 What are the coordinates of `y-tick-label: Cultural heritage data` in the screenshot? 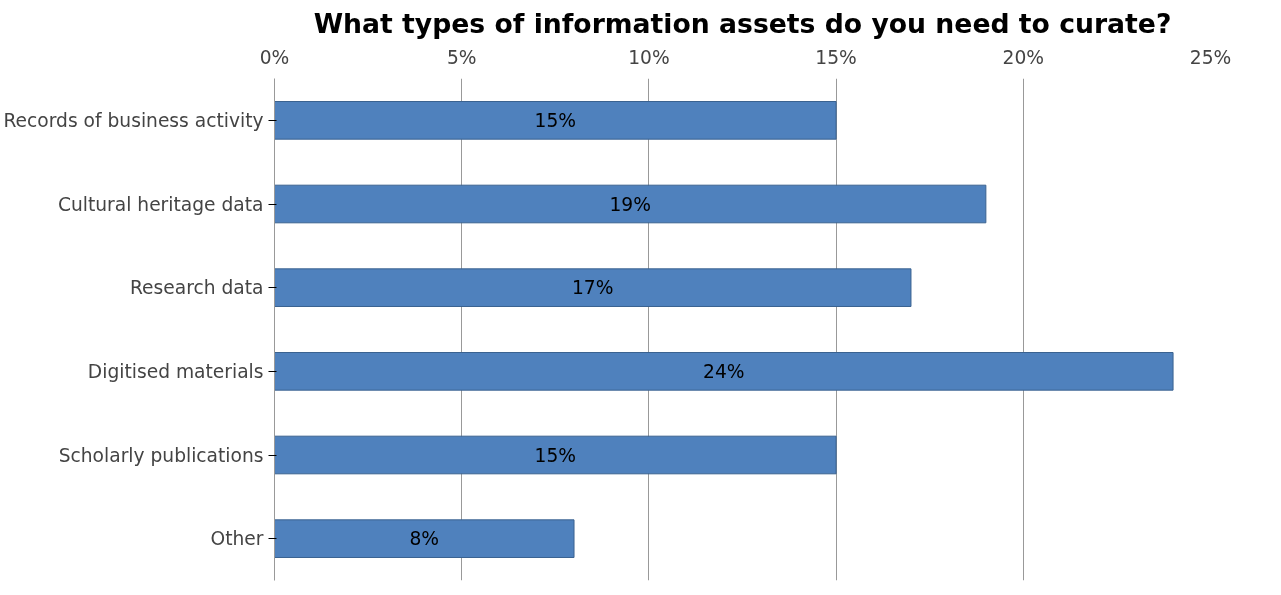 It's located at (160, 204).